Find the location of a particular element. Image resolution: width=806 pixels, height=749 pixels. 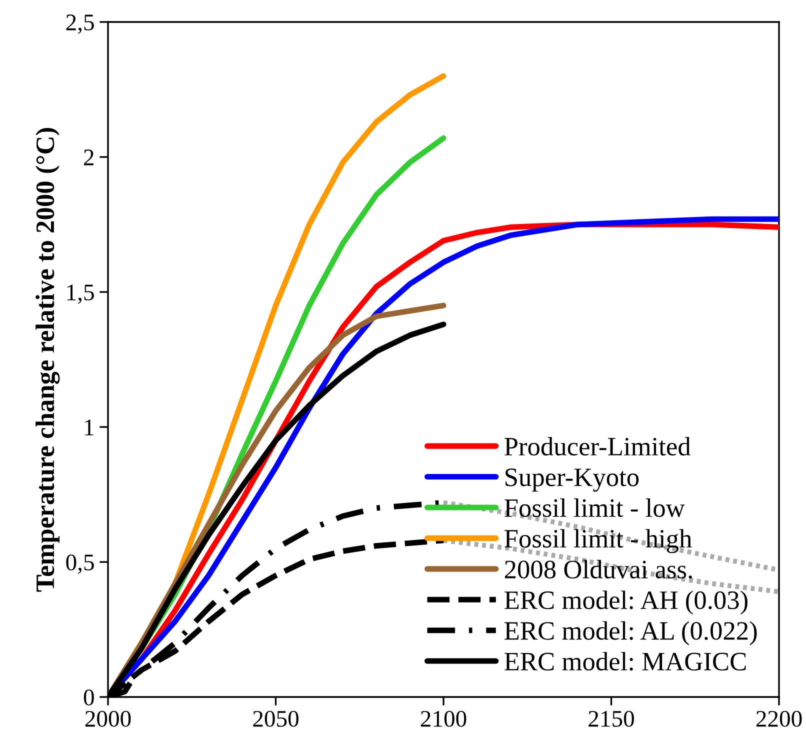

legend-label: ERC model: MAGICC is located at coordinates (625, 661).